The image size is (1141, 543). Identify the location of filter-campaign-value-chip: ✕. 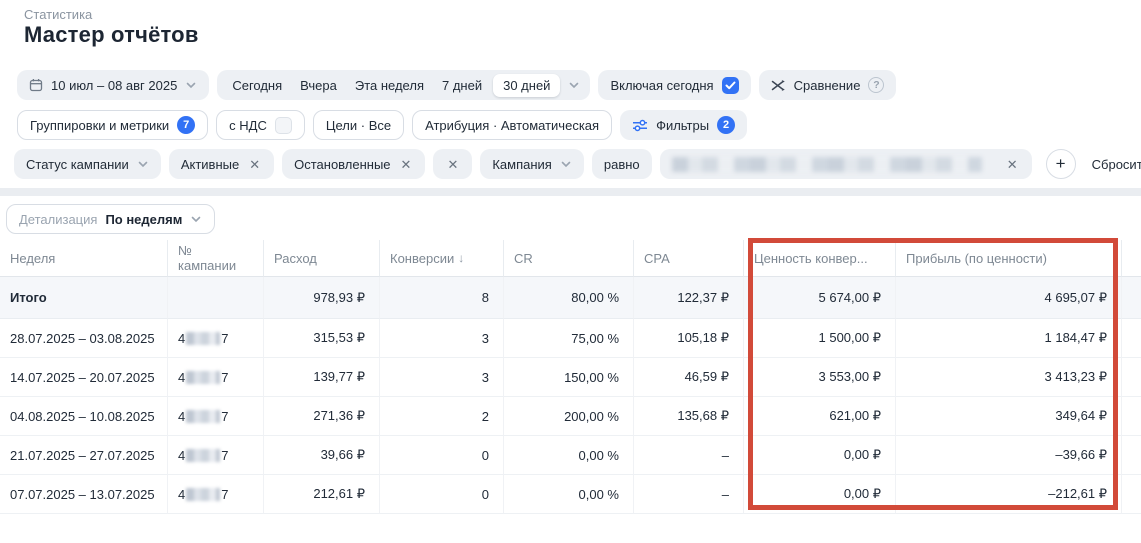
(845, 164).